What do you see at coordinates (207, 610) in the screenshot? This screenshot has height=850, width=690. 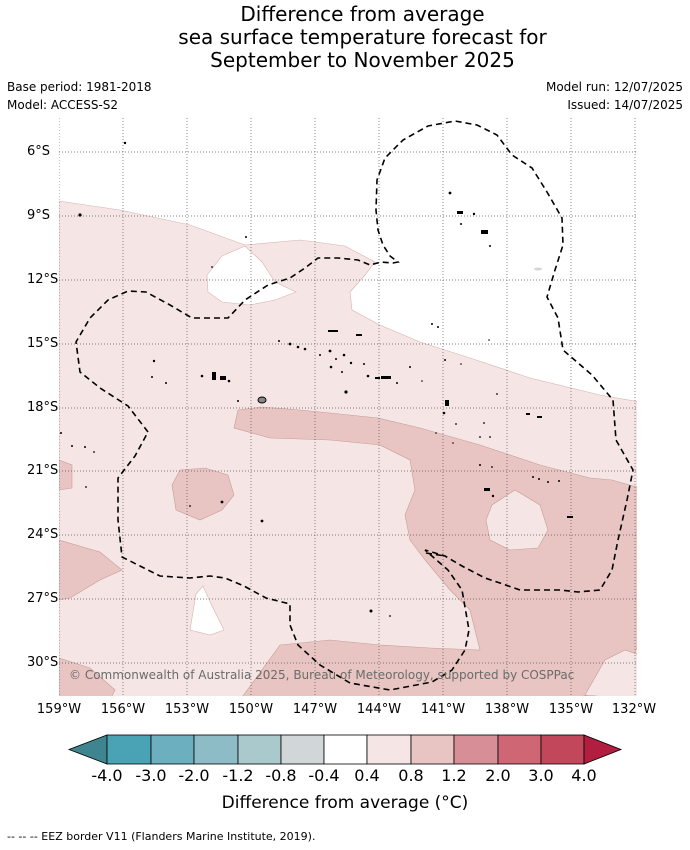 I see `near-average-patch-south` at bounding box center [207, 610].